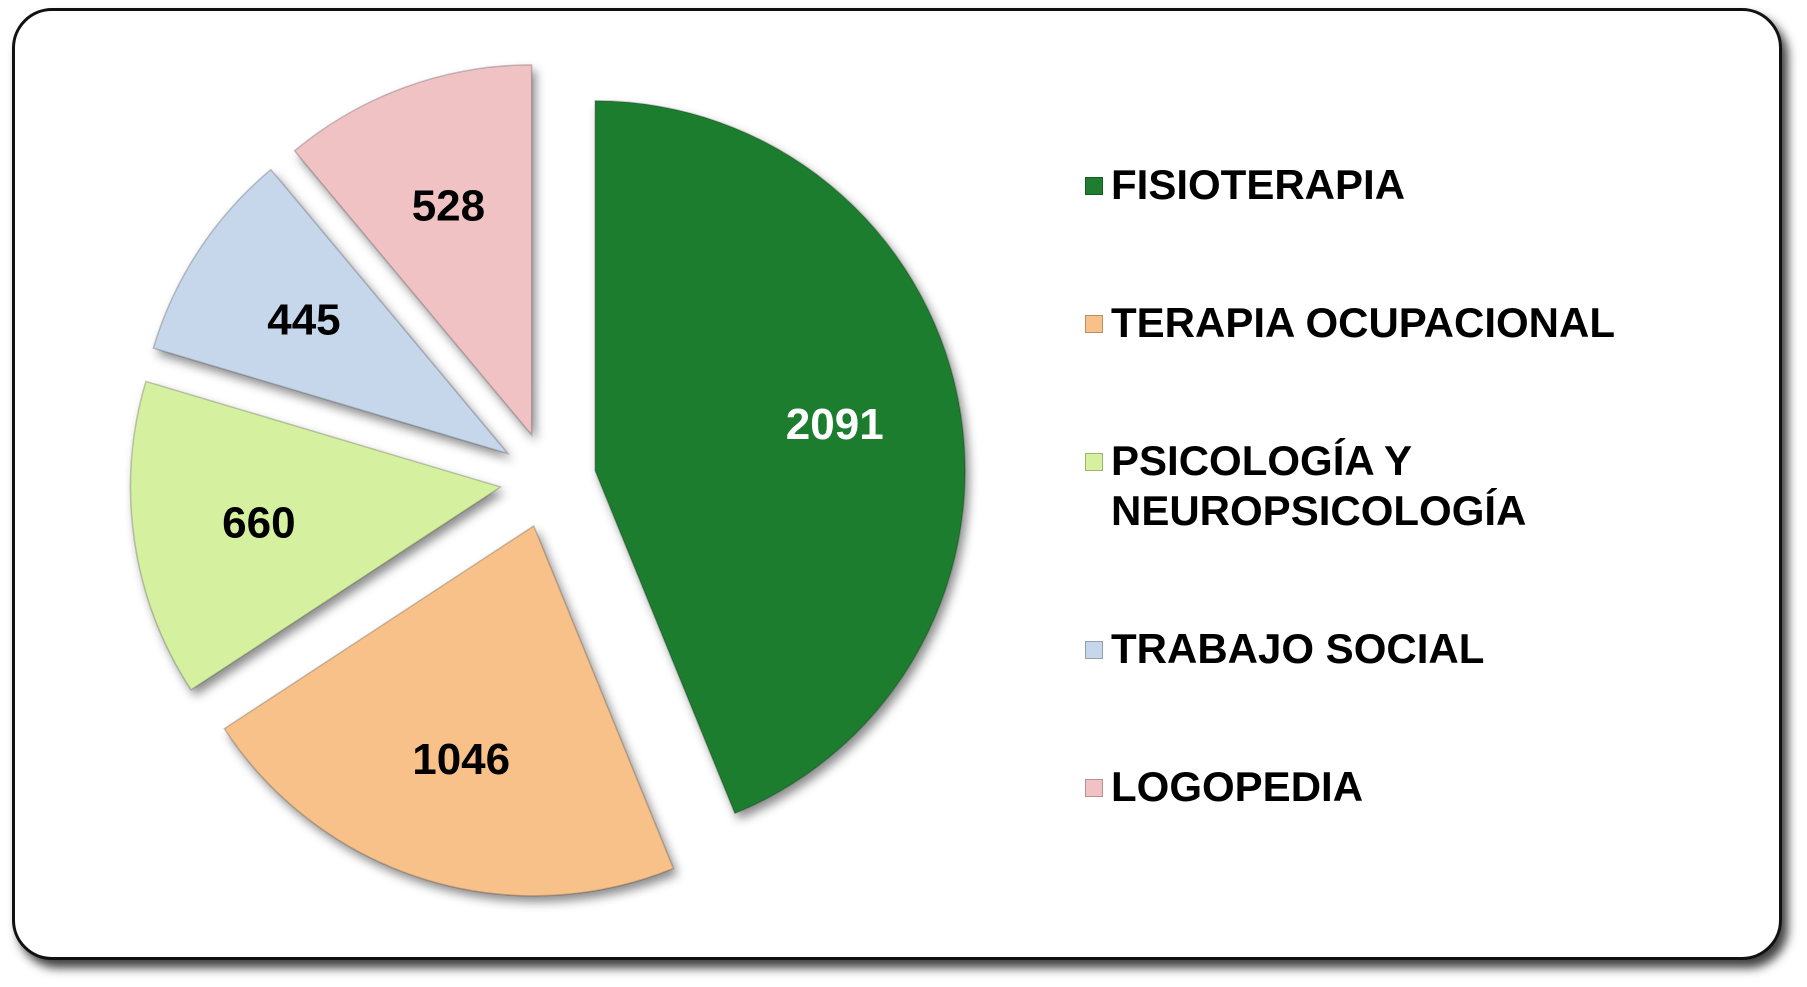 The image size is (1807, 987). I want to click on data-label: 1046, so click(461, 759).